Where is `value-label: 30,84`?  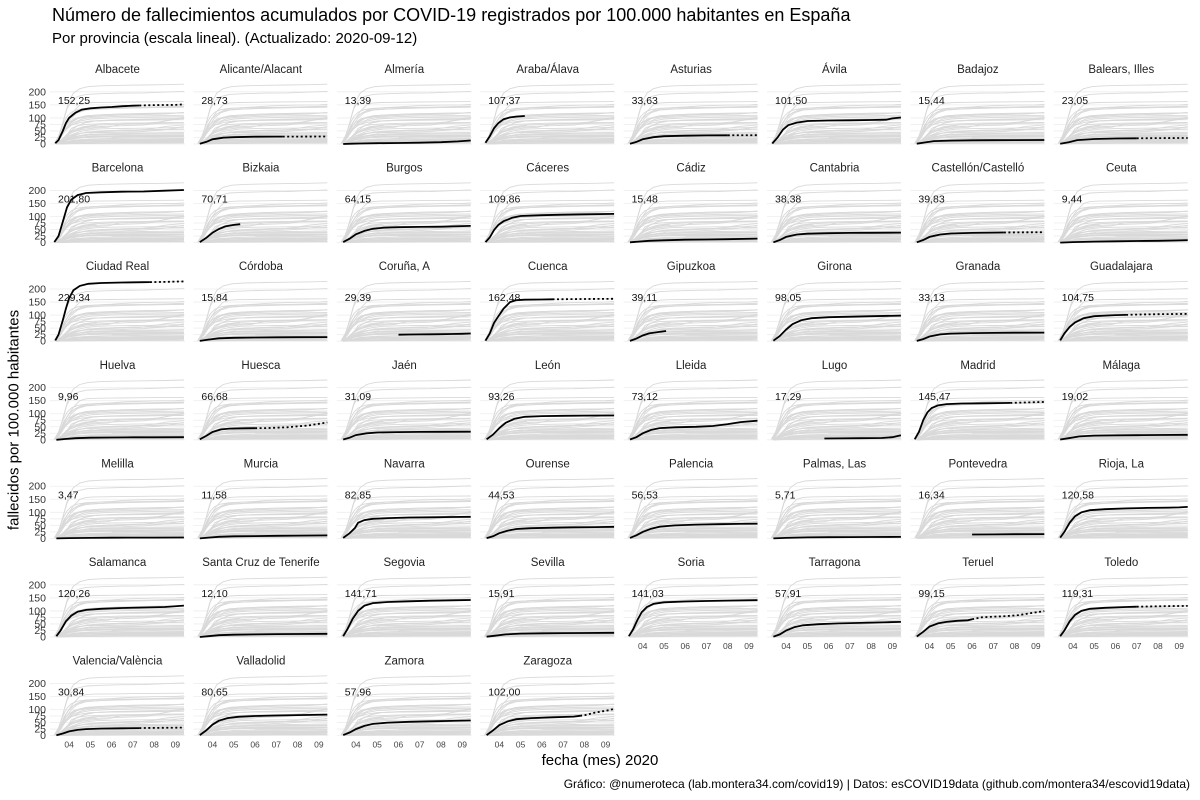 value-label: 30,84 is located at coordinates (71, 693).